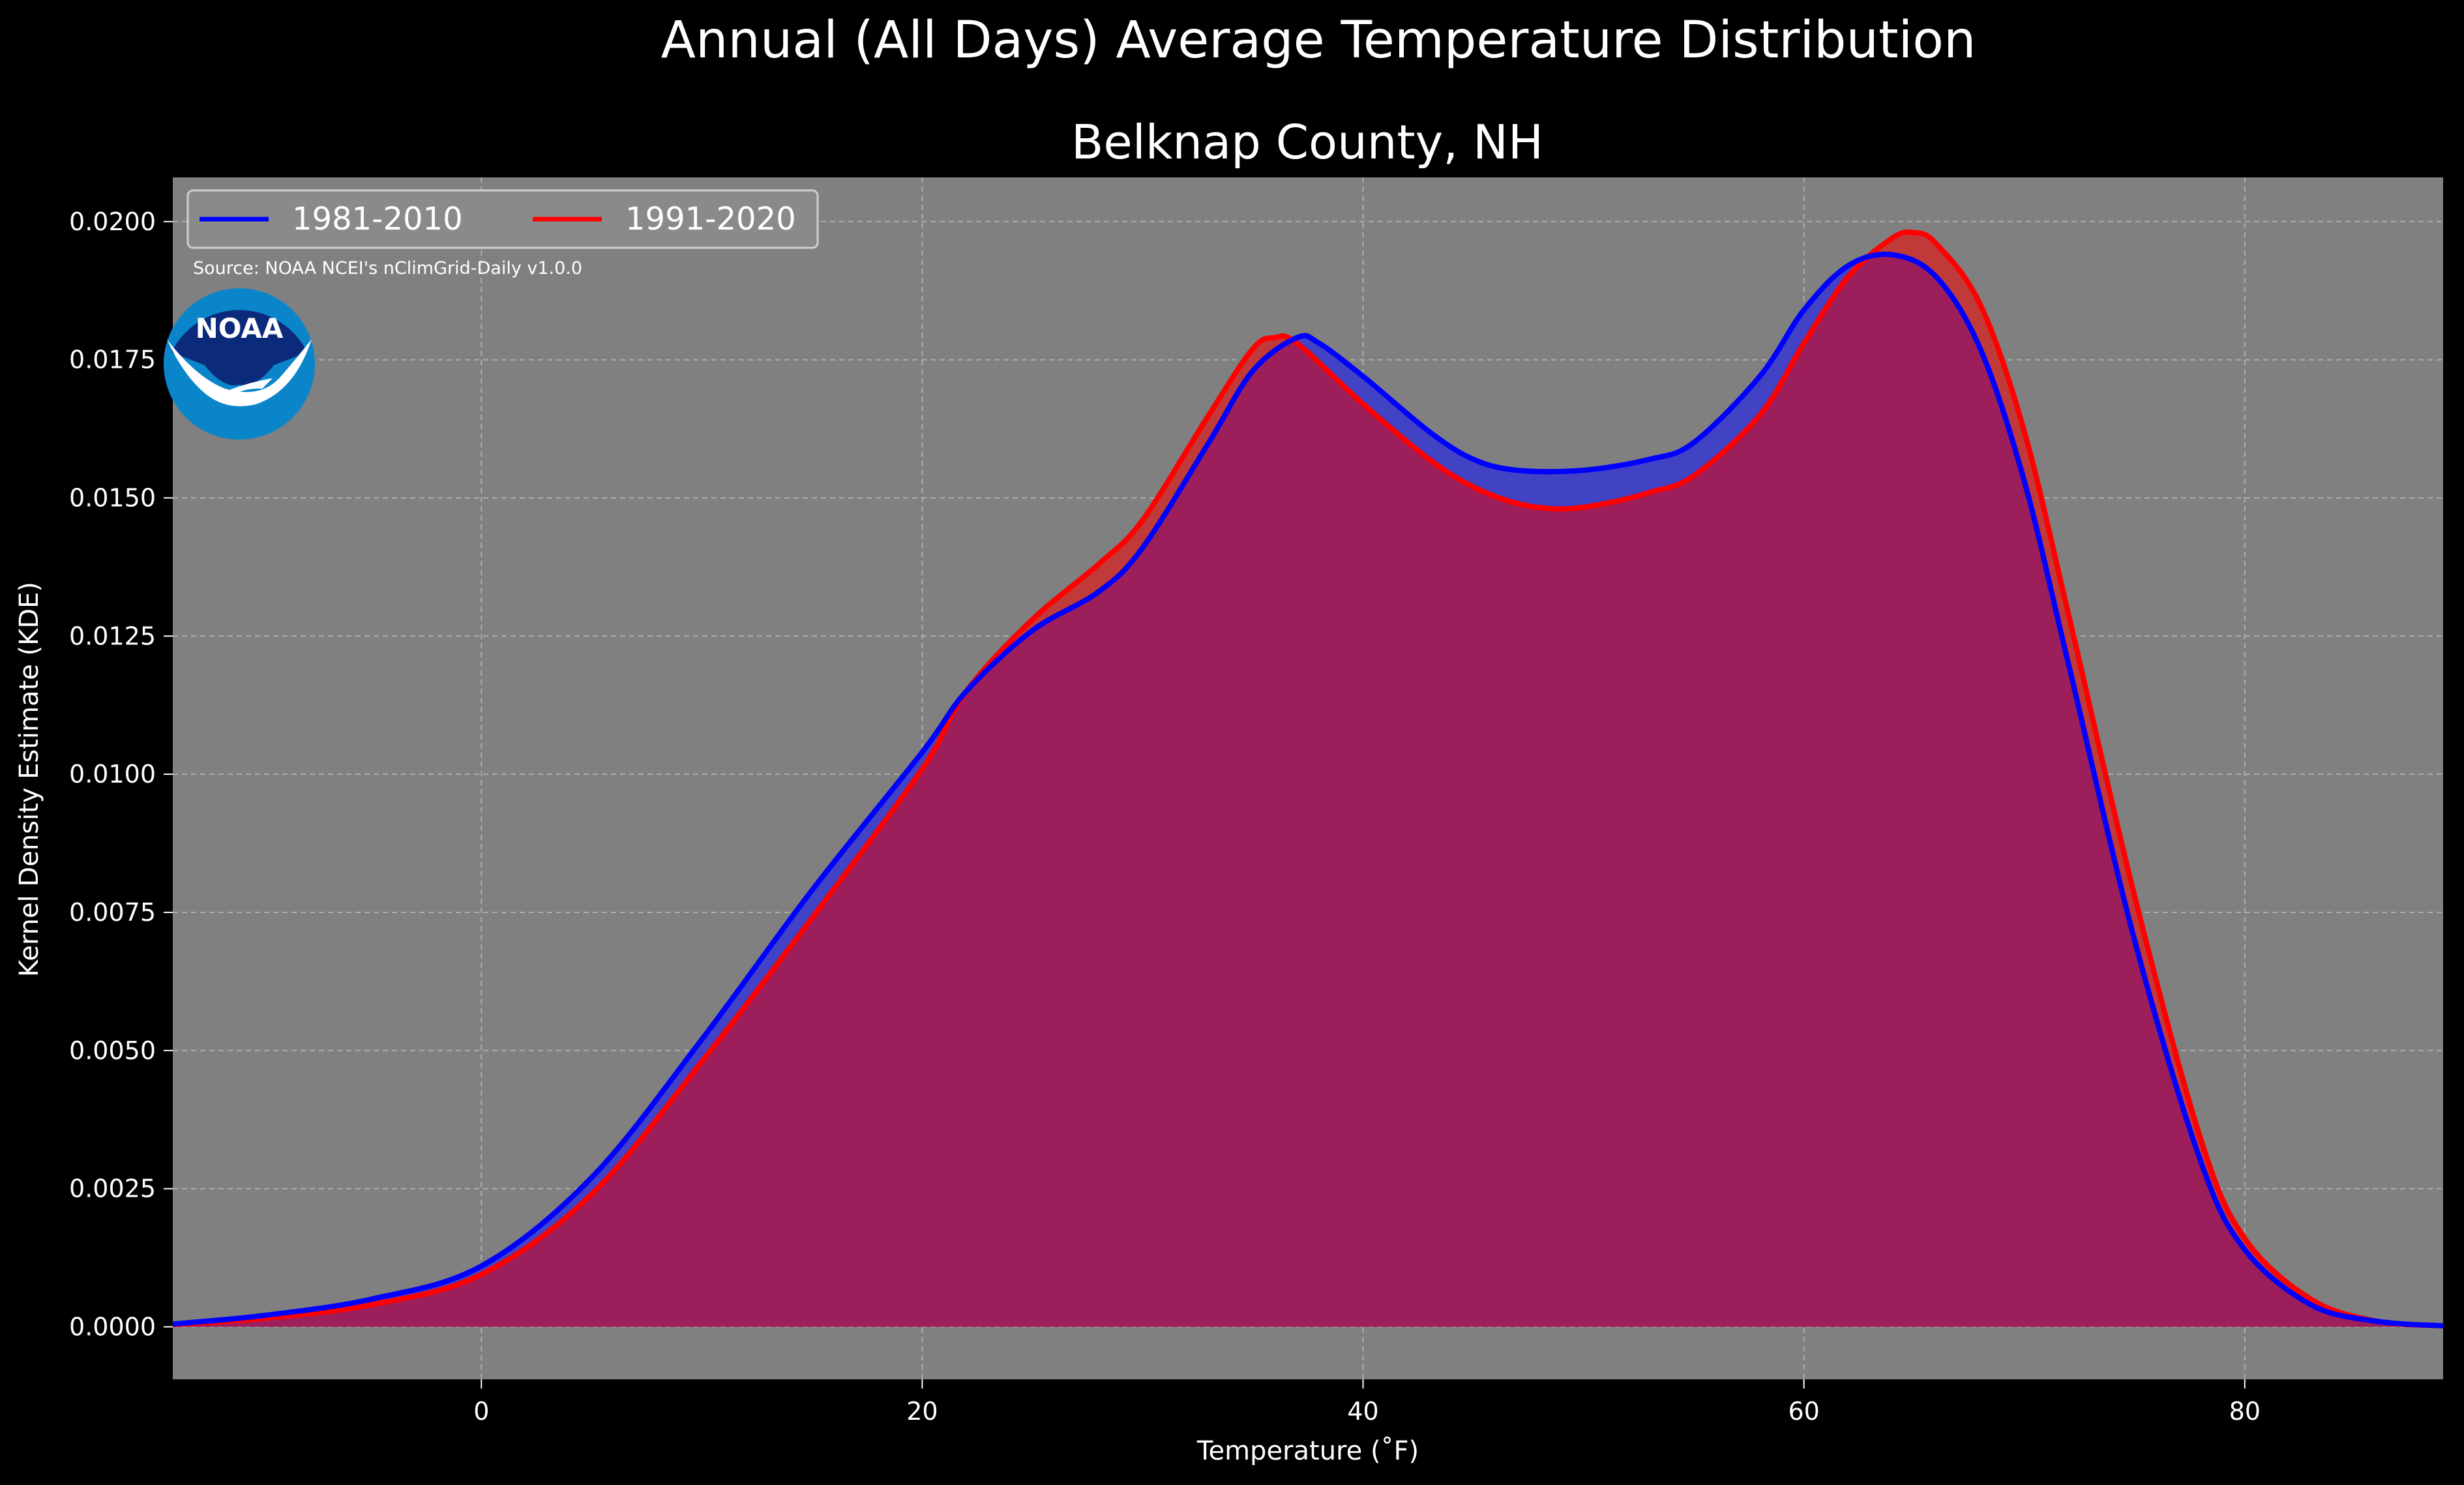 The width and height of the screenshot is (2464, 1485). I want to click on y-tick-label: 0.0200, so click(112, 222).